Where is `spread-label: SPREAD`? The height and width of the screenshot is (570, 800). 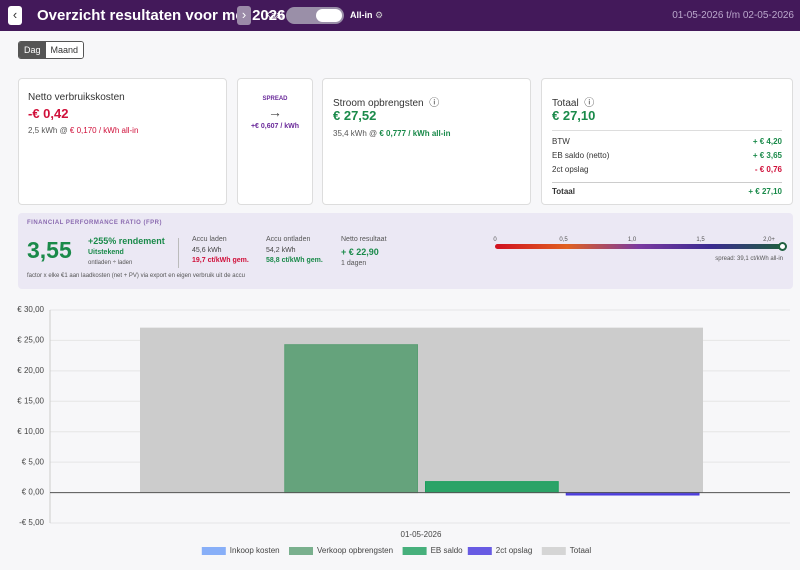 spread-label: SPREAD is located at coordinates (275, 99).